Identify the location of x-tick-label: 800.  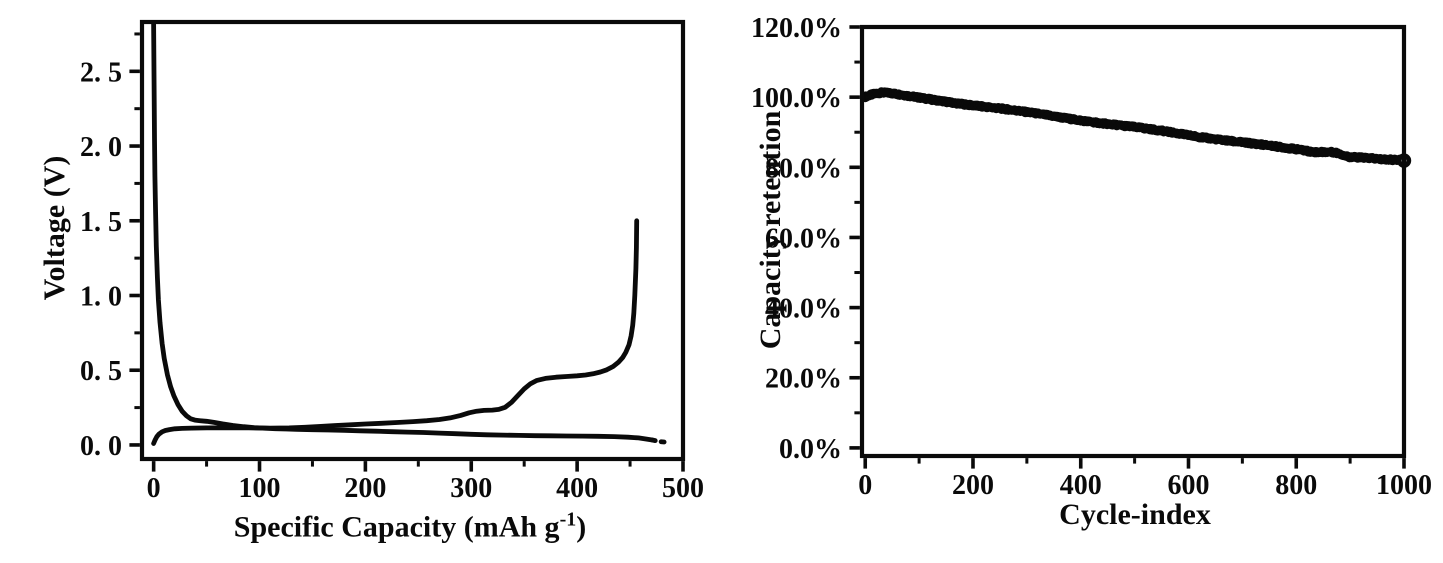
(1296, 485).